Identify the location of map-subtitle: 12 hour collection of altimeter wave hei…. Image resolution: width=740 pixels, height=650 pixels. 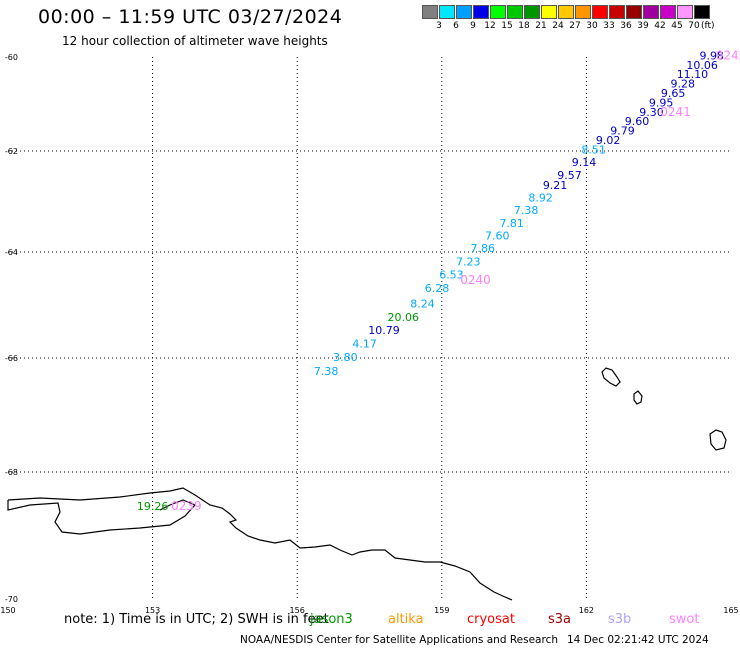
(195, 41).